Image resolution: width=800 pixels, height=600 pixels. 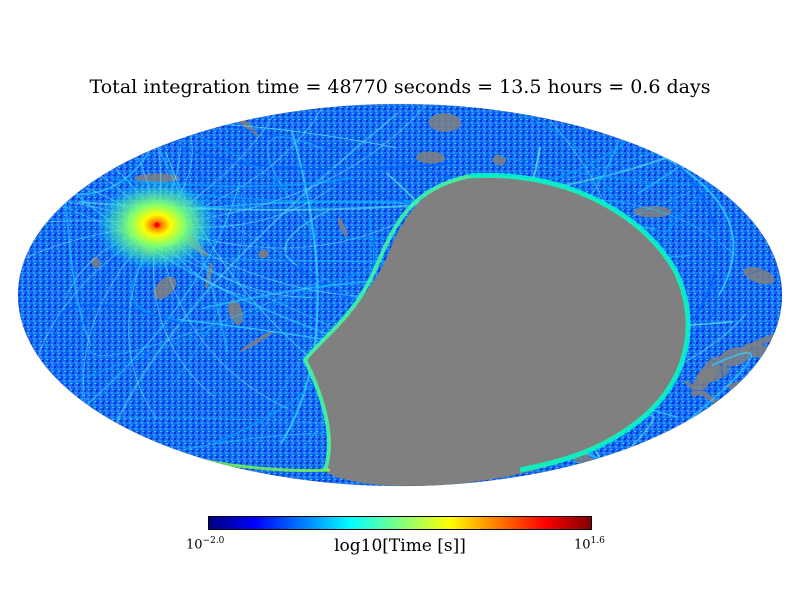 I want to click on colorbar-max-label: 101.6, so click(x=589, y=544).